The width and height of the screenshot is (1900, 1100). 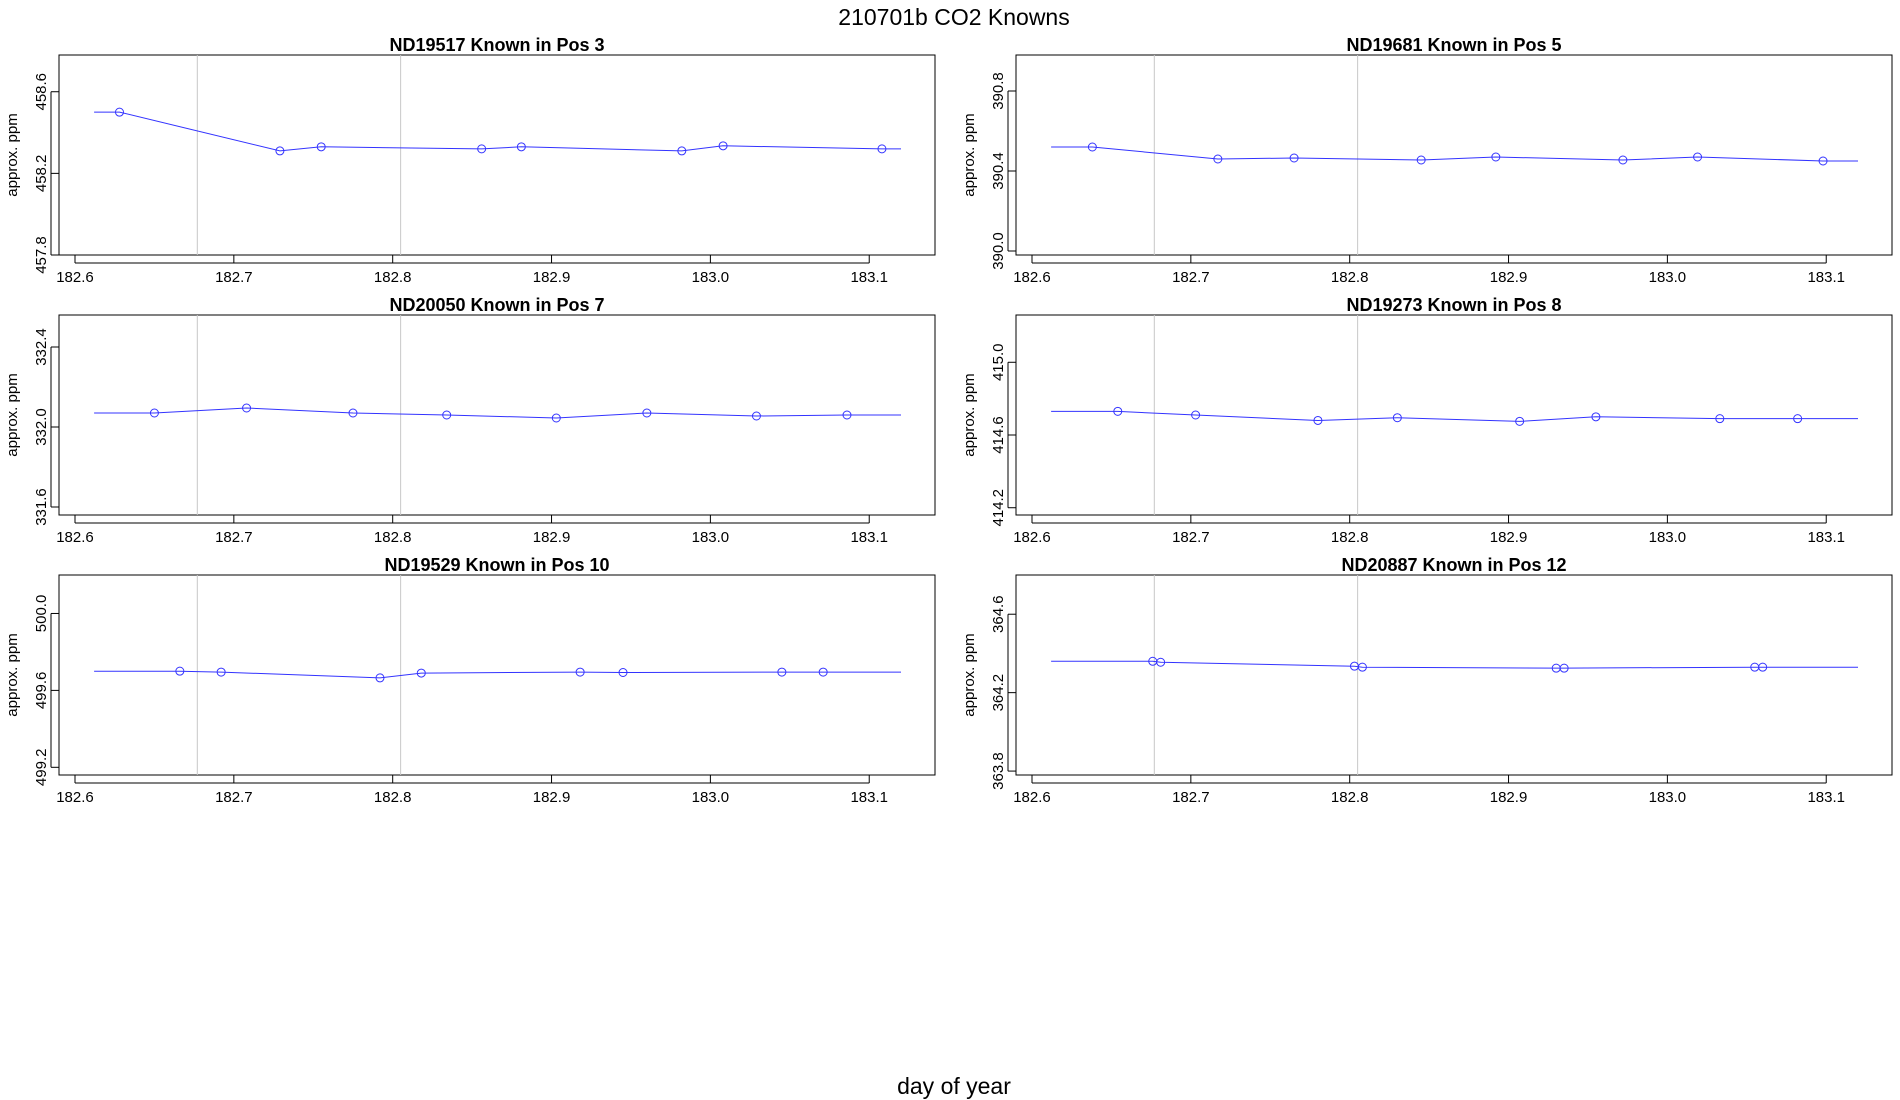 What do you see at coordinates (496, 45) in the screenshot?
I see `panel-title: ND19517 Known in Pos 3` at bounding box center [496, 45].